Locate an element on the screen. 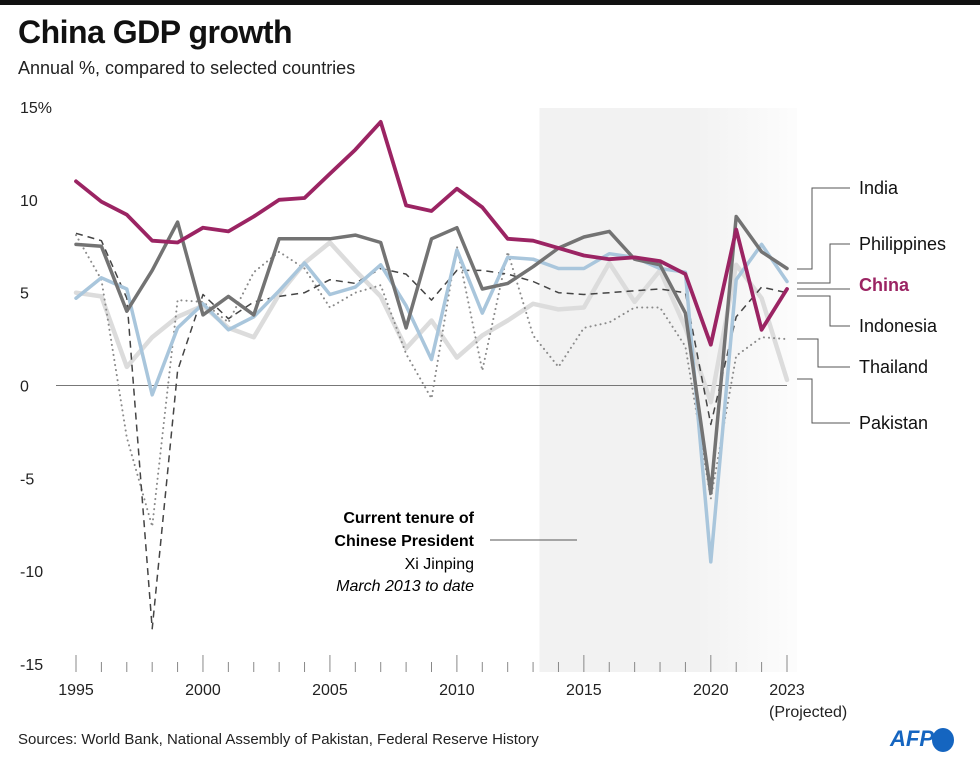 This screenshot has width=980, height=760. y-tick-label: 5 is located at coordinates (24, 294).